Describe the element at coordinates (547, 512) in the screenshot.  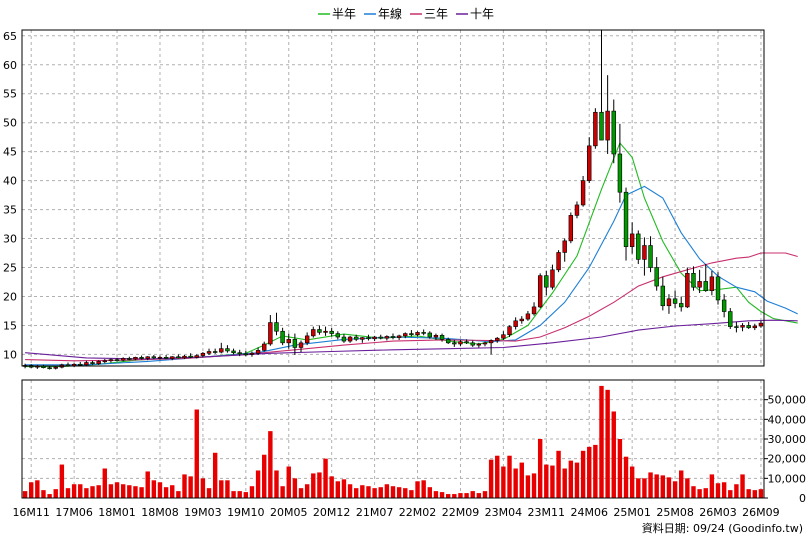
I see `x-tick-label: 23M11` at that location.